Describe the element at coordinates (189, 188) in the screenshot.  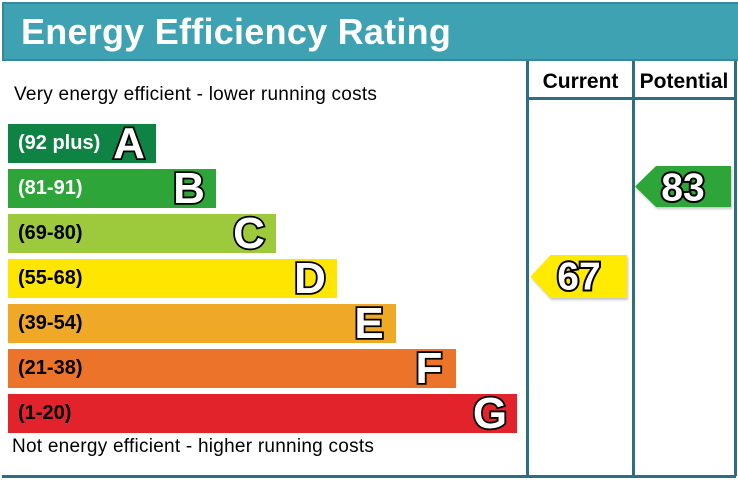
I see `svg-text: B` at that location.